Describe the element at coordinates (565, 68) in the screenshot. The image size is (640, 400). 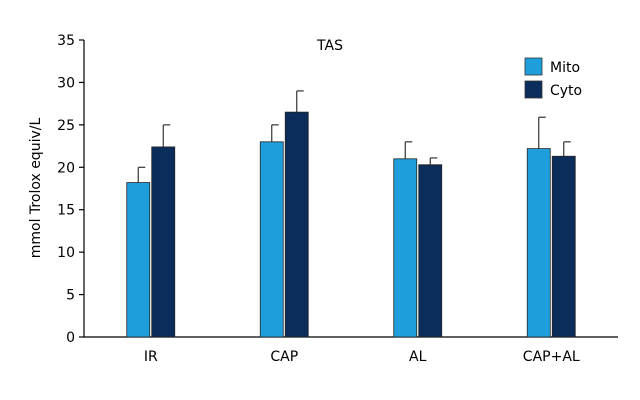
I see `legend-label-mito: Mito` at that location.